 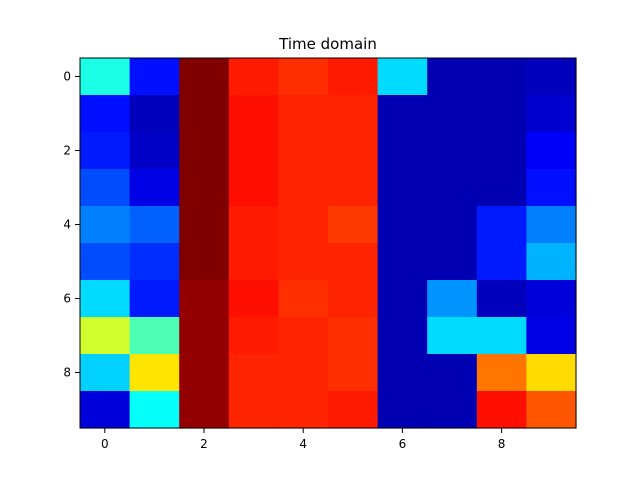 I want to click on x-tick-label: 8, so click(x=502, y=444).